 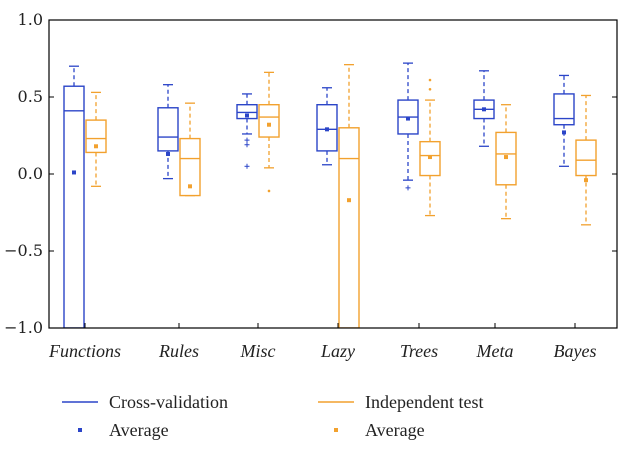 I want to click on box-lazy-cv, so click(x=327, y=126).